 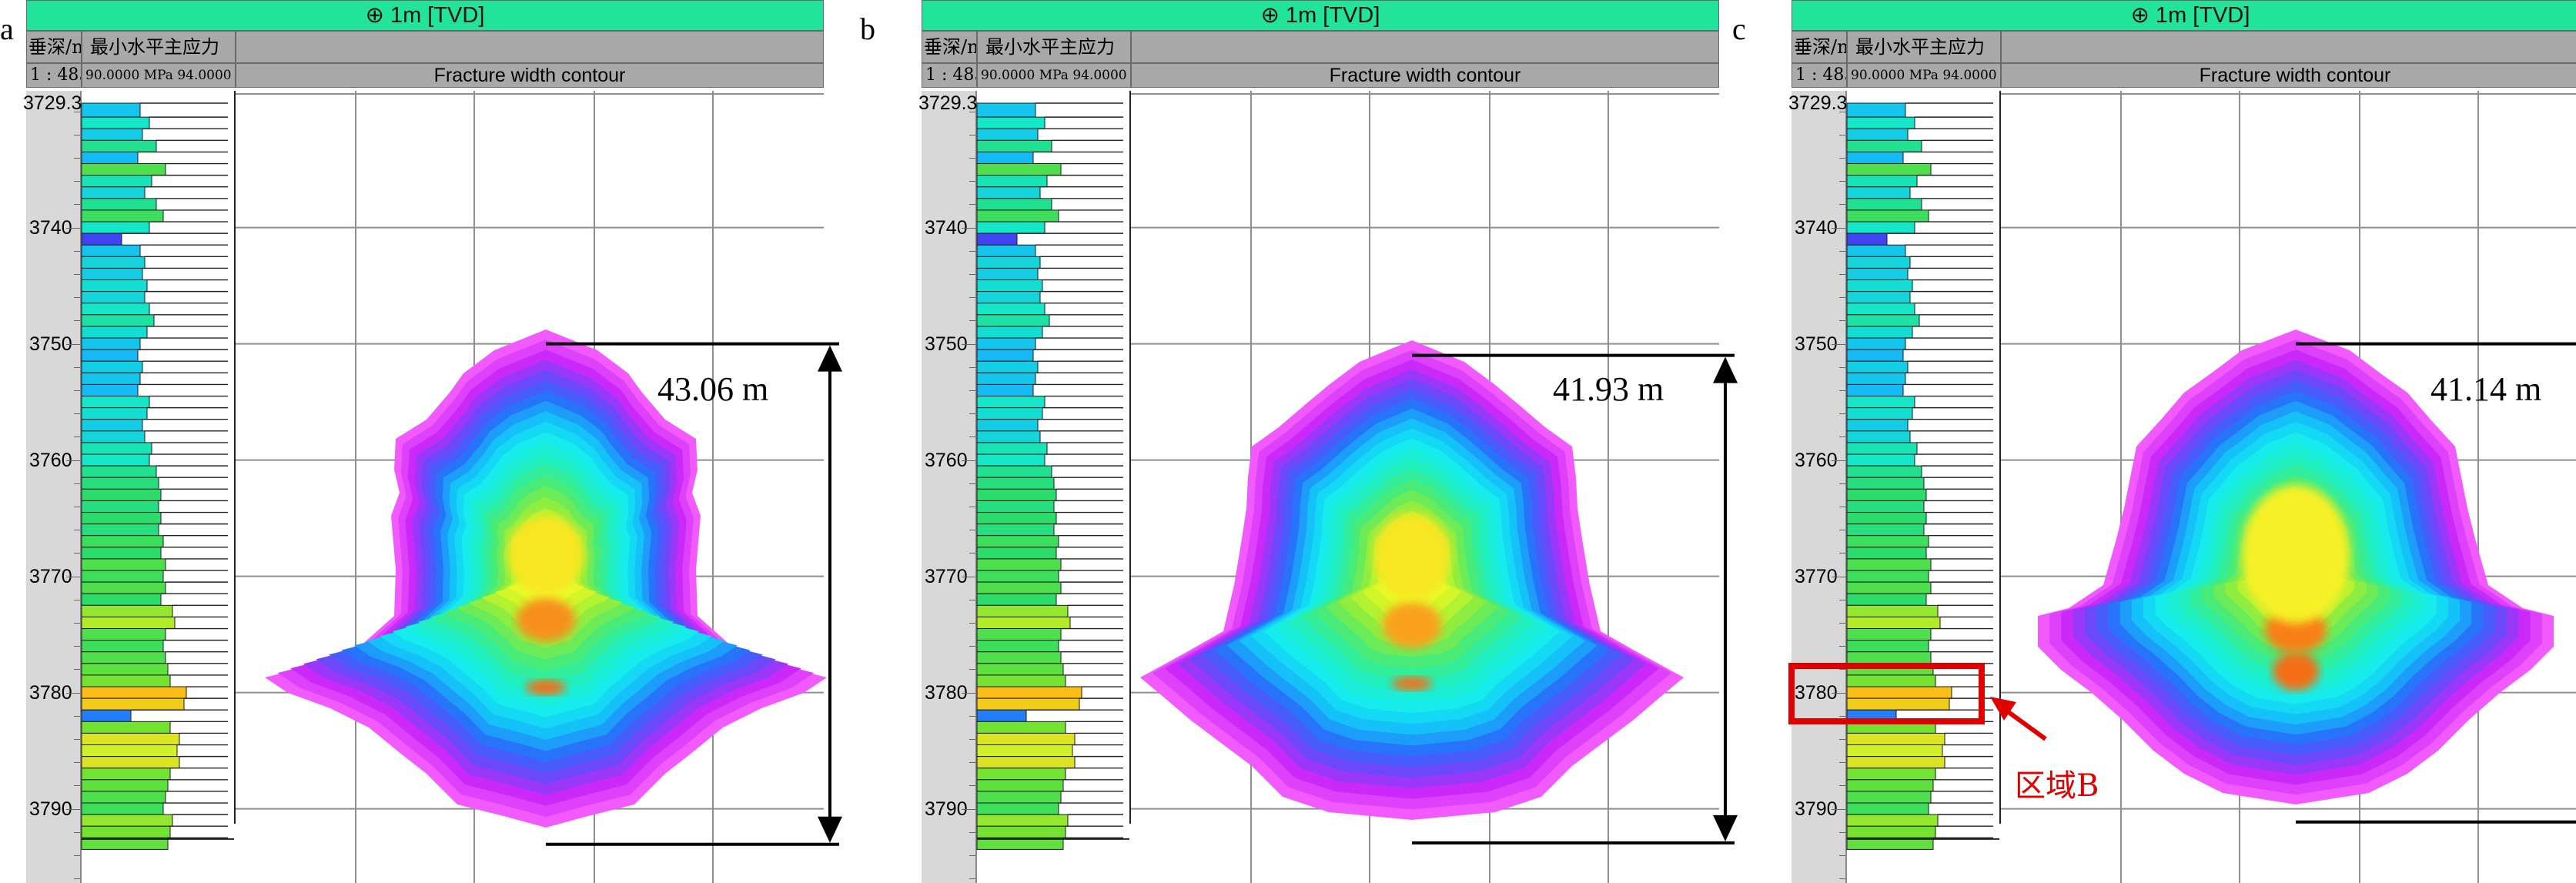 I want to click on arrow-down, so click(x=830, y=829).